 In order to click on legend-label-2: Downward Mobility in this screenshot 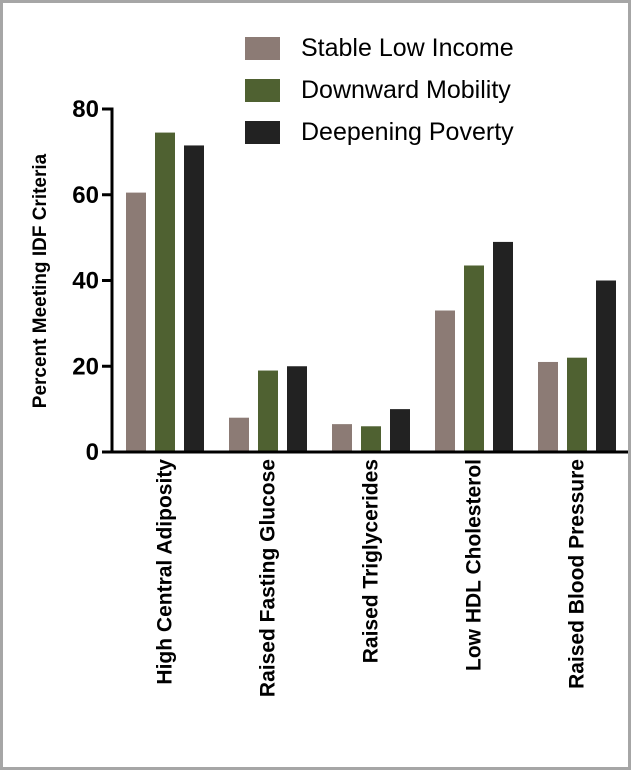, I will do `click(406, 90)`.